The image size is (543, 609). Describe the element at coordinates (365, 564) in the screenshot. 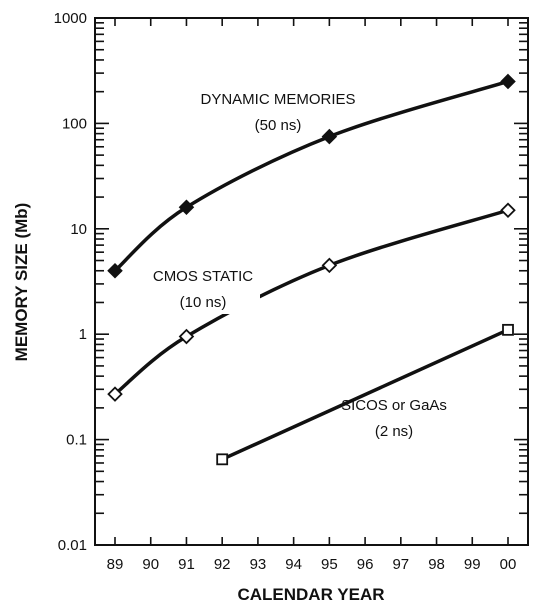

I see `x-tick-label: 96` at that location.